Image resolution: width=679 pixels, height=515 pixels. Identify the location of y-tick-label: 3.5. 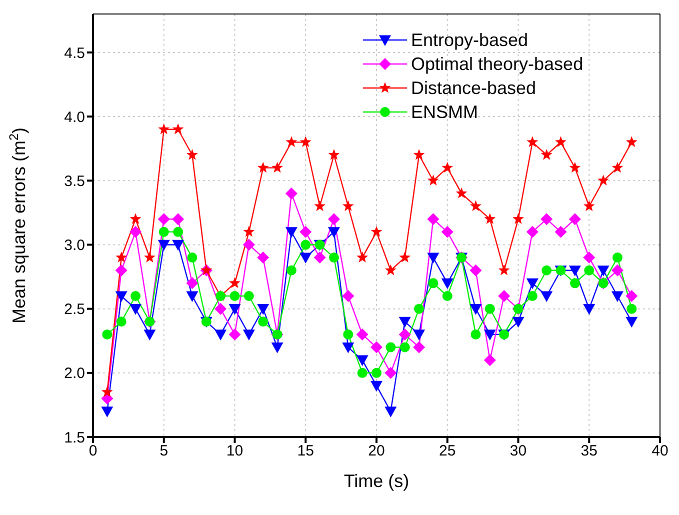
(74, 181).